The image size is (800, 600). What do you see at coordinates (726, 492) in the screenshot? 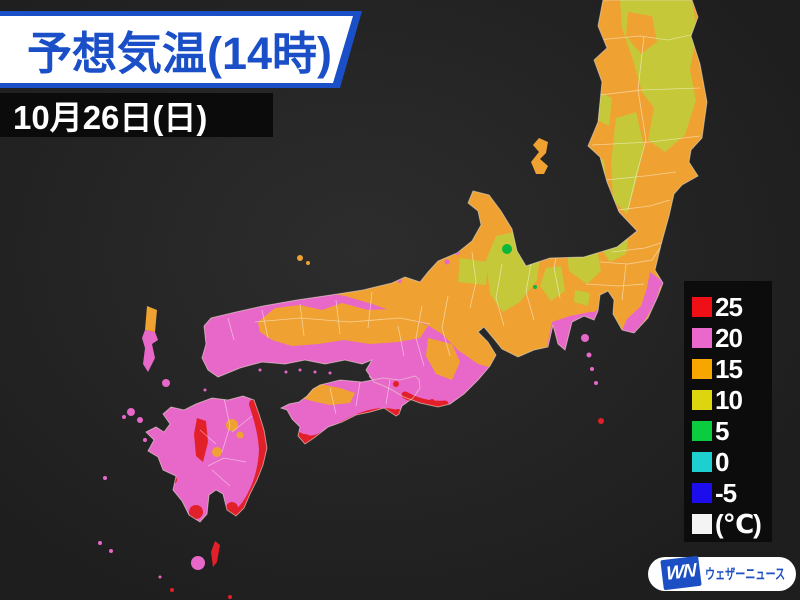
I see `legend-value-label: -5` at bounding box center [726, 492].